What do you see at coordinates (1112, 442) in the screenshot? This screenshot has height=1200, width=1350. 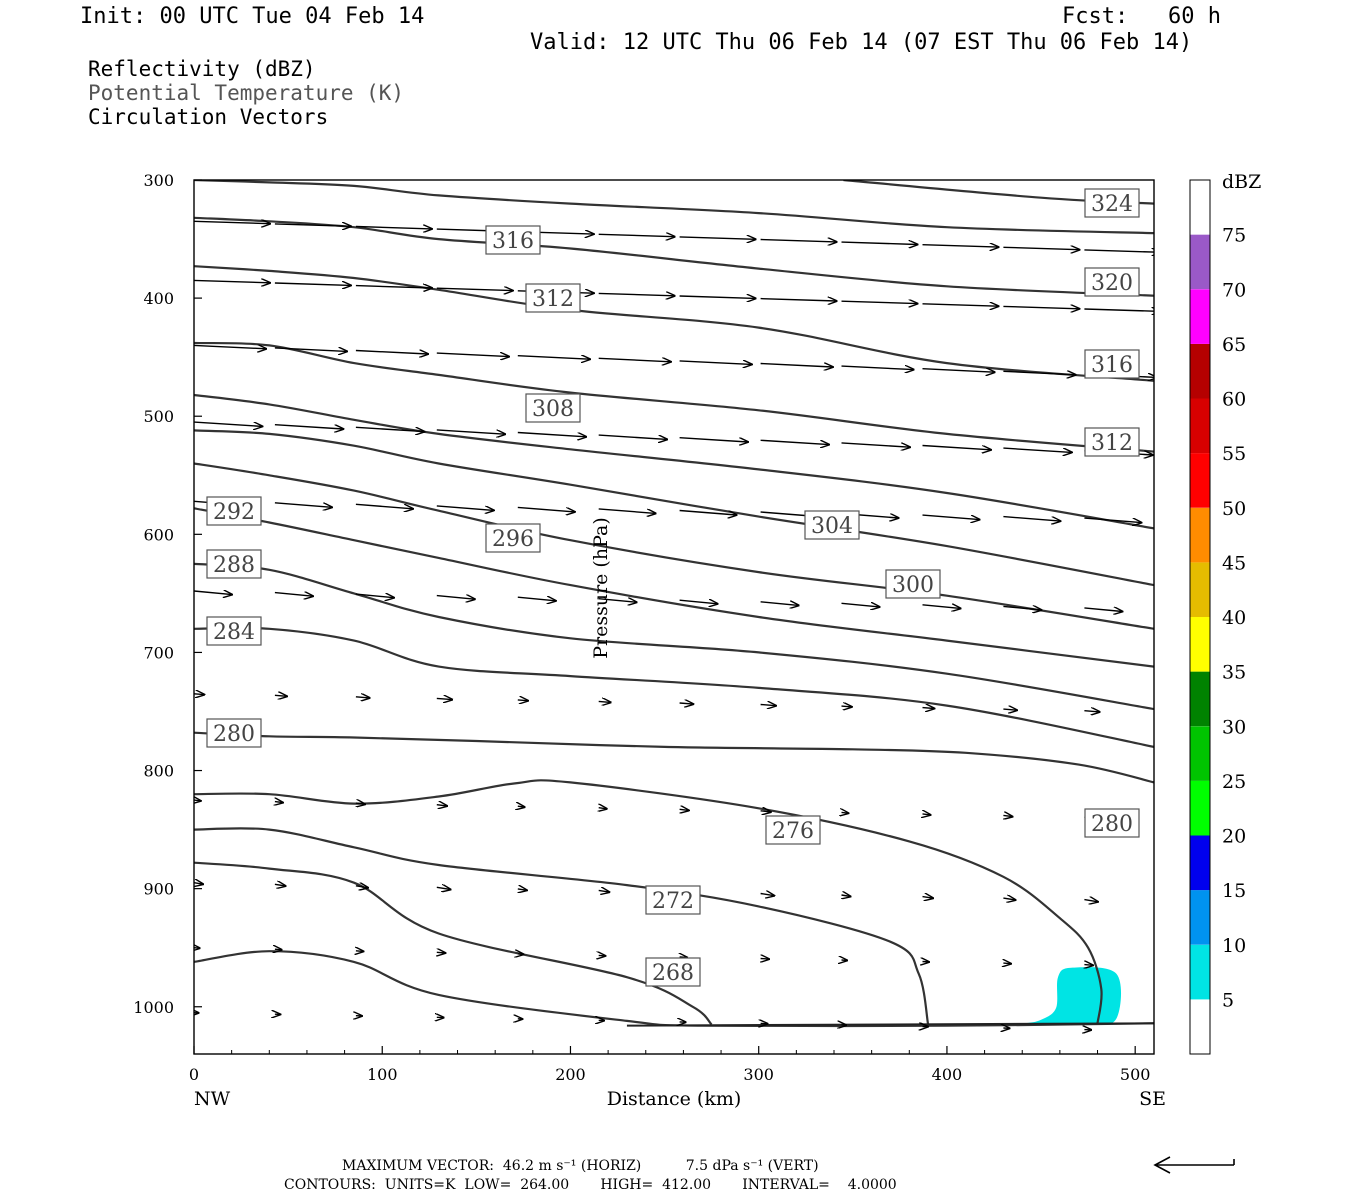 I see `contour-label-312: 312` at bounding box center [1112, 442].